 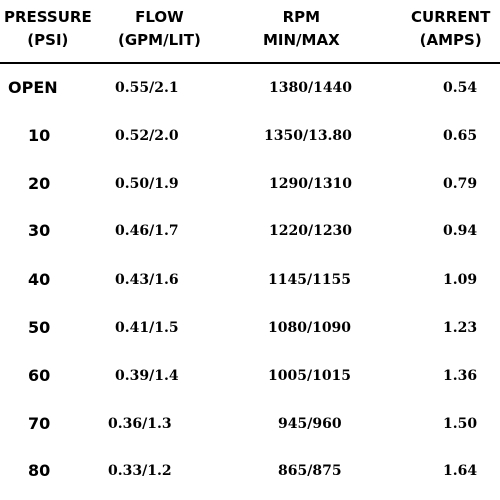 What do you see at coordinates (250, 63) in the screenshot?
I see `header-divider` at bounding box center [250, 63].